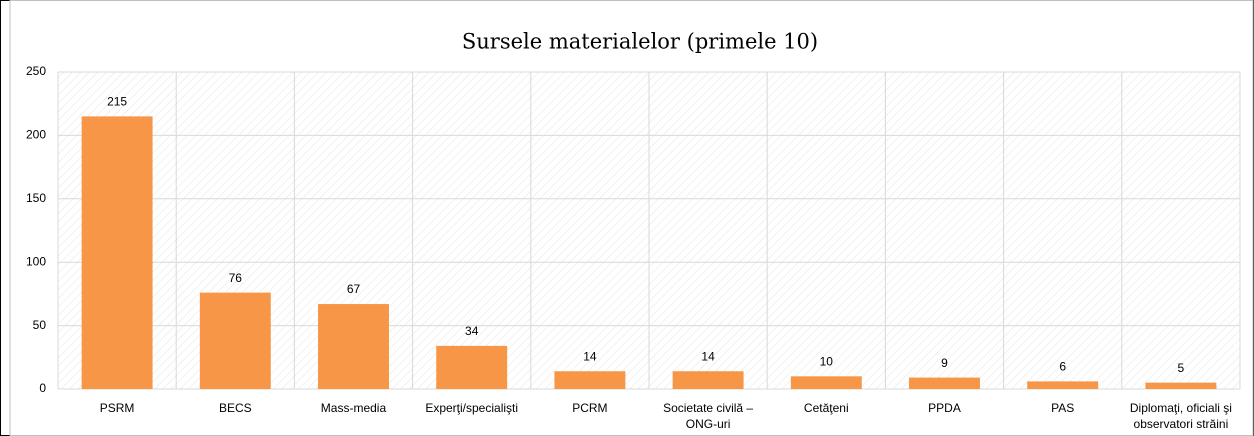 The width and height of the screenshot is (1254, 436). I want to click on data-label: 76, so click(236, 278).